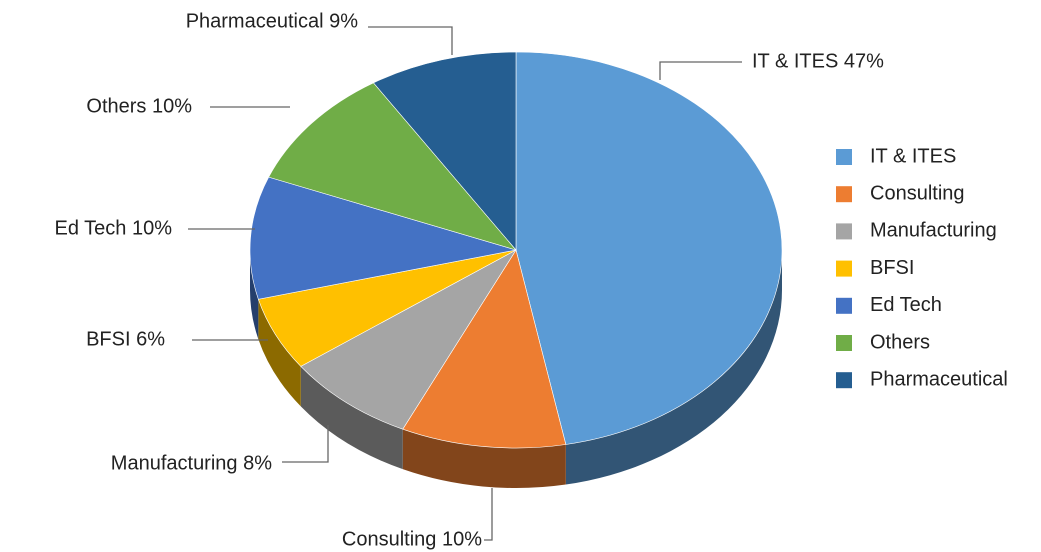 This screenshot has height=552, width=1041. Describe the element at coordinates (818, 61) in the screenshot. I see `data-label: IT & ITES 47%` at that location.